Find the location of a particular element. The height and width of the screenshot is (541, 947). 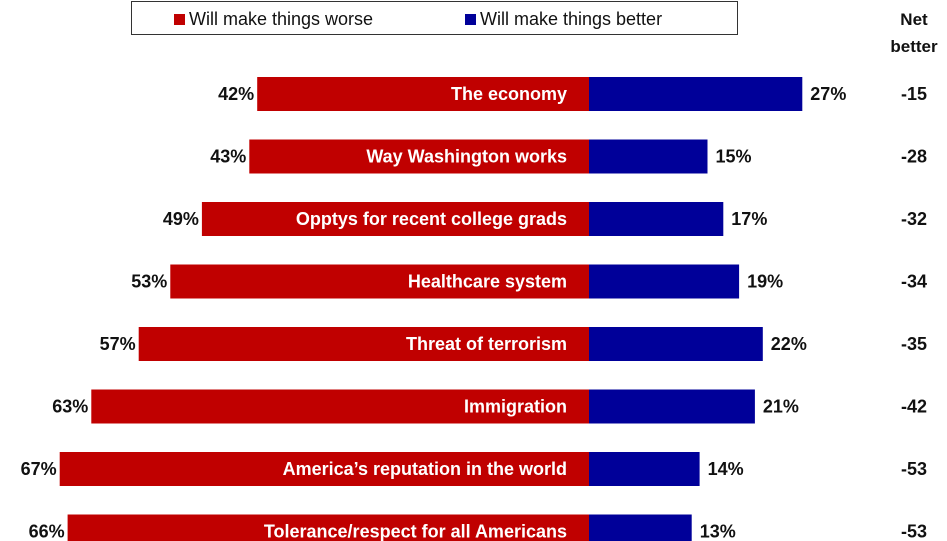

worse-value-label: 57% is located at coordinates (118, 344).